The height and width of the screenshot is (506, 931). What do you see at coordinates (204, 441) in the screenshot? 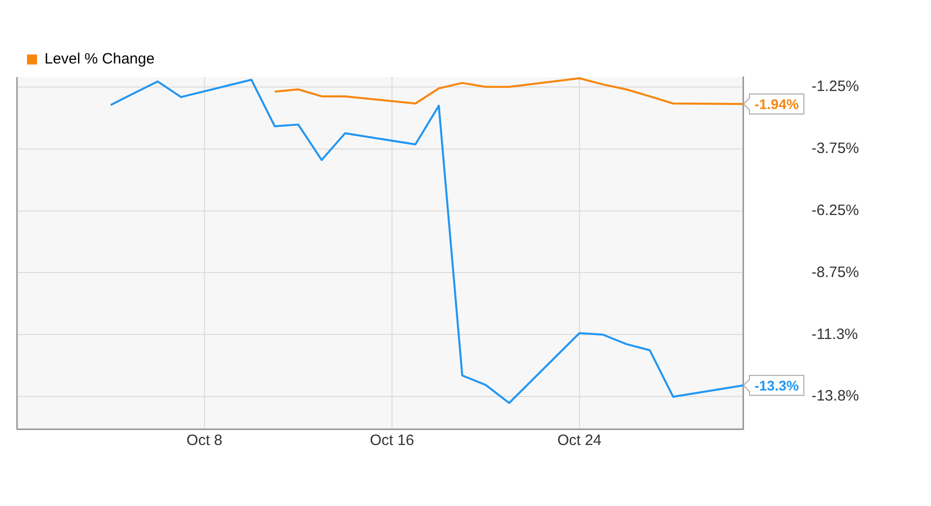
I see `x-tick-label: Oct 8` at bounding box center [204, 441].